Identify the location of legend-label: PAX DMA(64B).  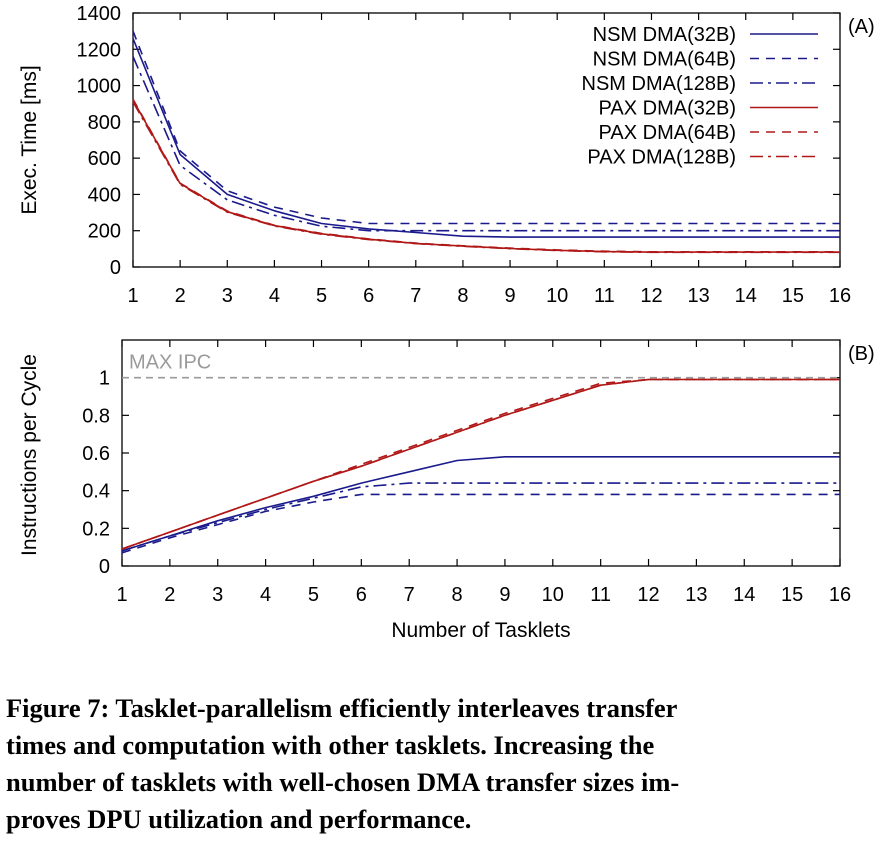
(667, 133).